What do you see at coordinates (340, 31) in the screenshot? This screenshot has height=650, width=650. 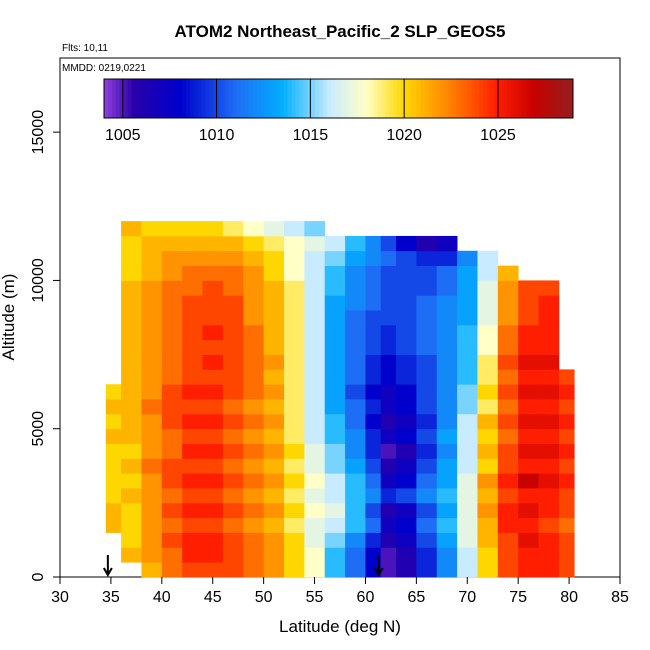 I see `chart-title: ATOM2 Northeast_Pacific_2 SLP_GEOS5` at bounding box center [340, 31].